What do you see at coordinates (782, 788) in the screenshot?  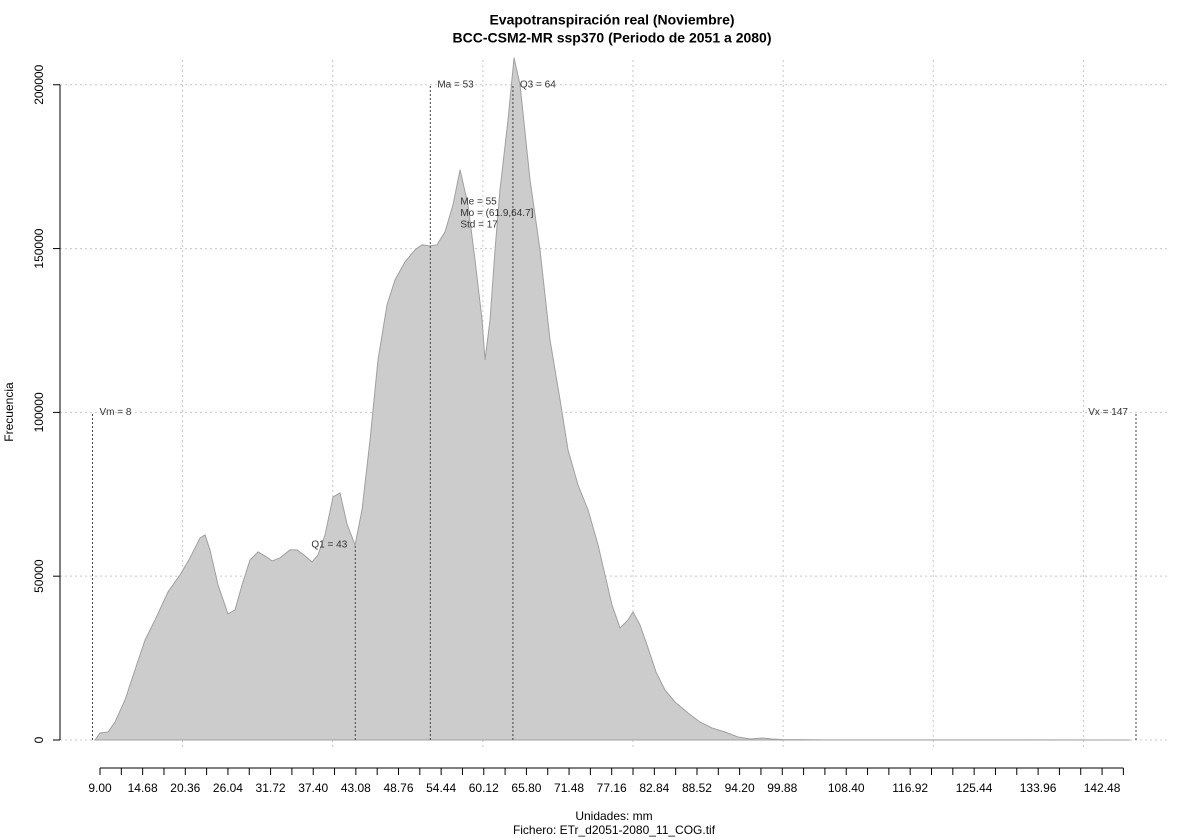 I see `x-tick-label: 99.88` at bounding box center [782, 788].